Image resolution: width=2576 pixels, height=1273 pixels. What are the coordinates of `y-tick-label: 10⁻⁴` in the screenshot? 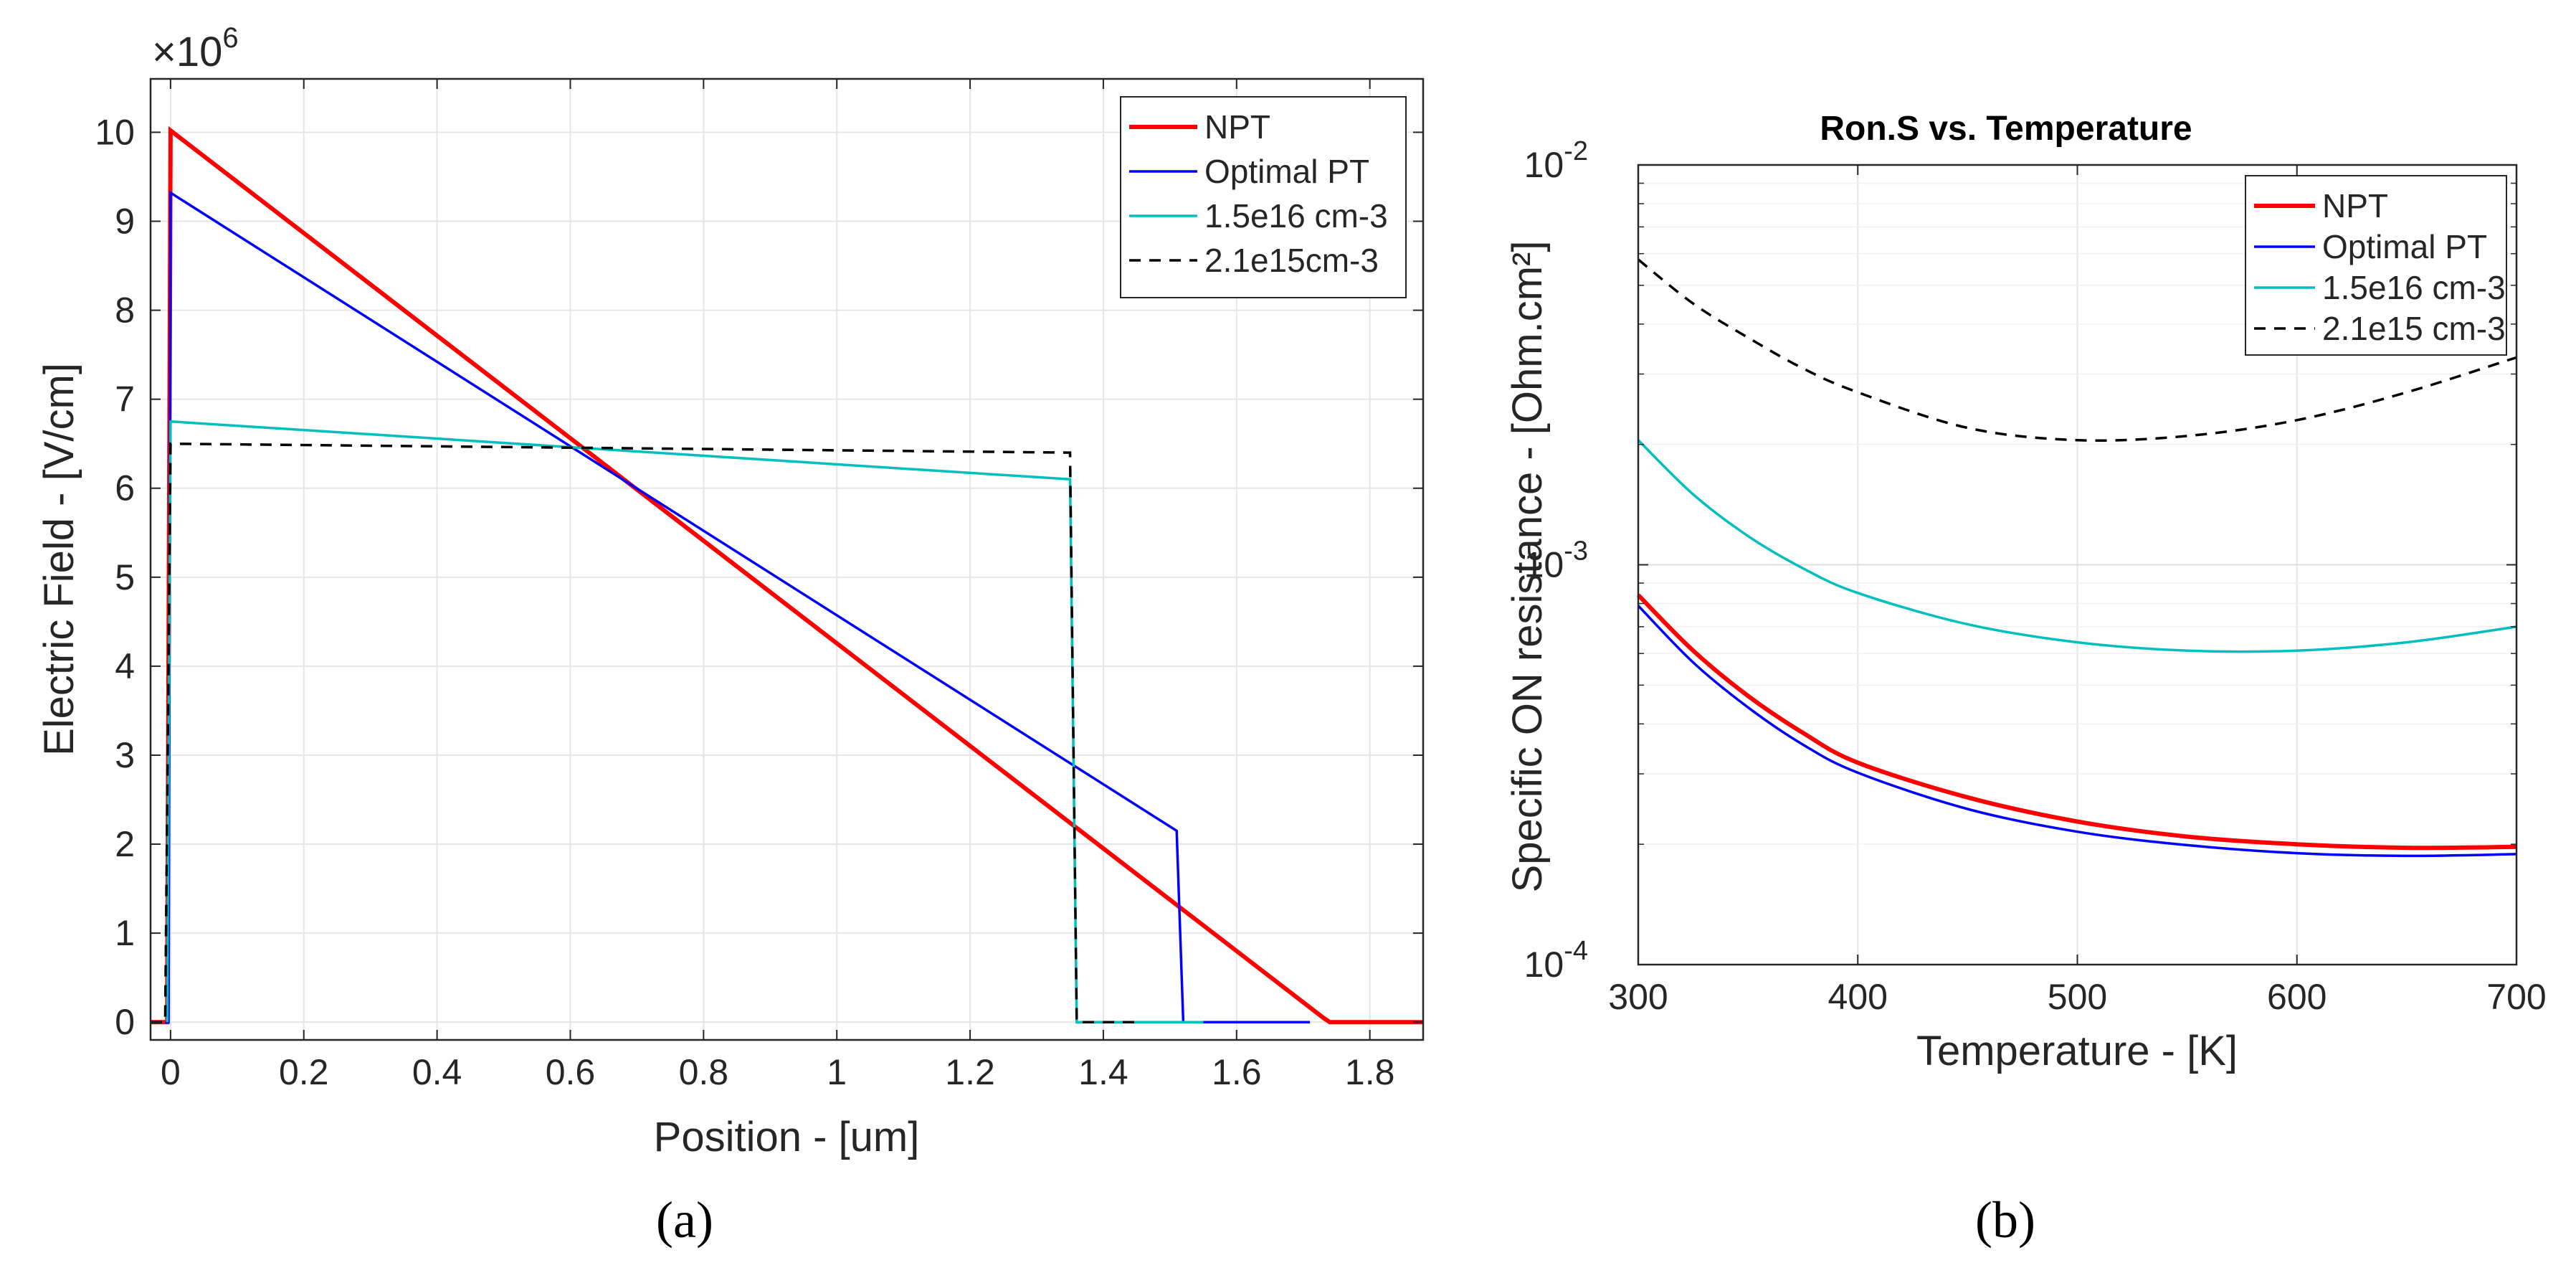 It's located at (1556, 960).